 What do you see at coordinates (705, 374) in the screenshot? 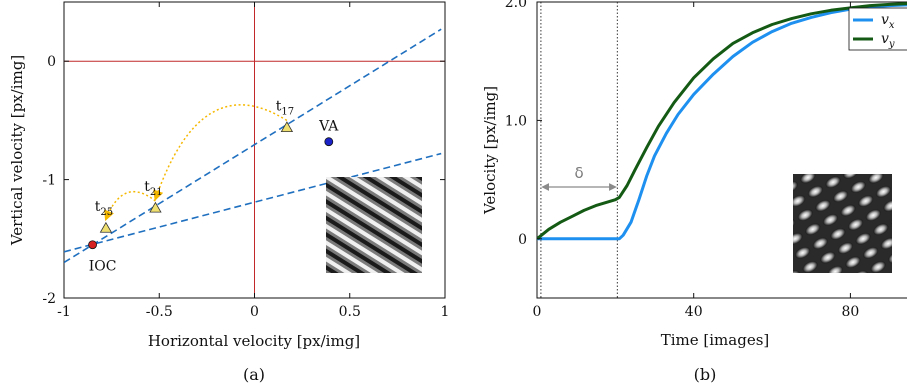
I see `panel-b-caption: (b)` at bounding box center [705, 374].